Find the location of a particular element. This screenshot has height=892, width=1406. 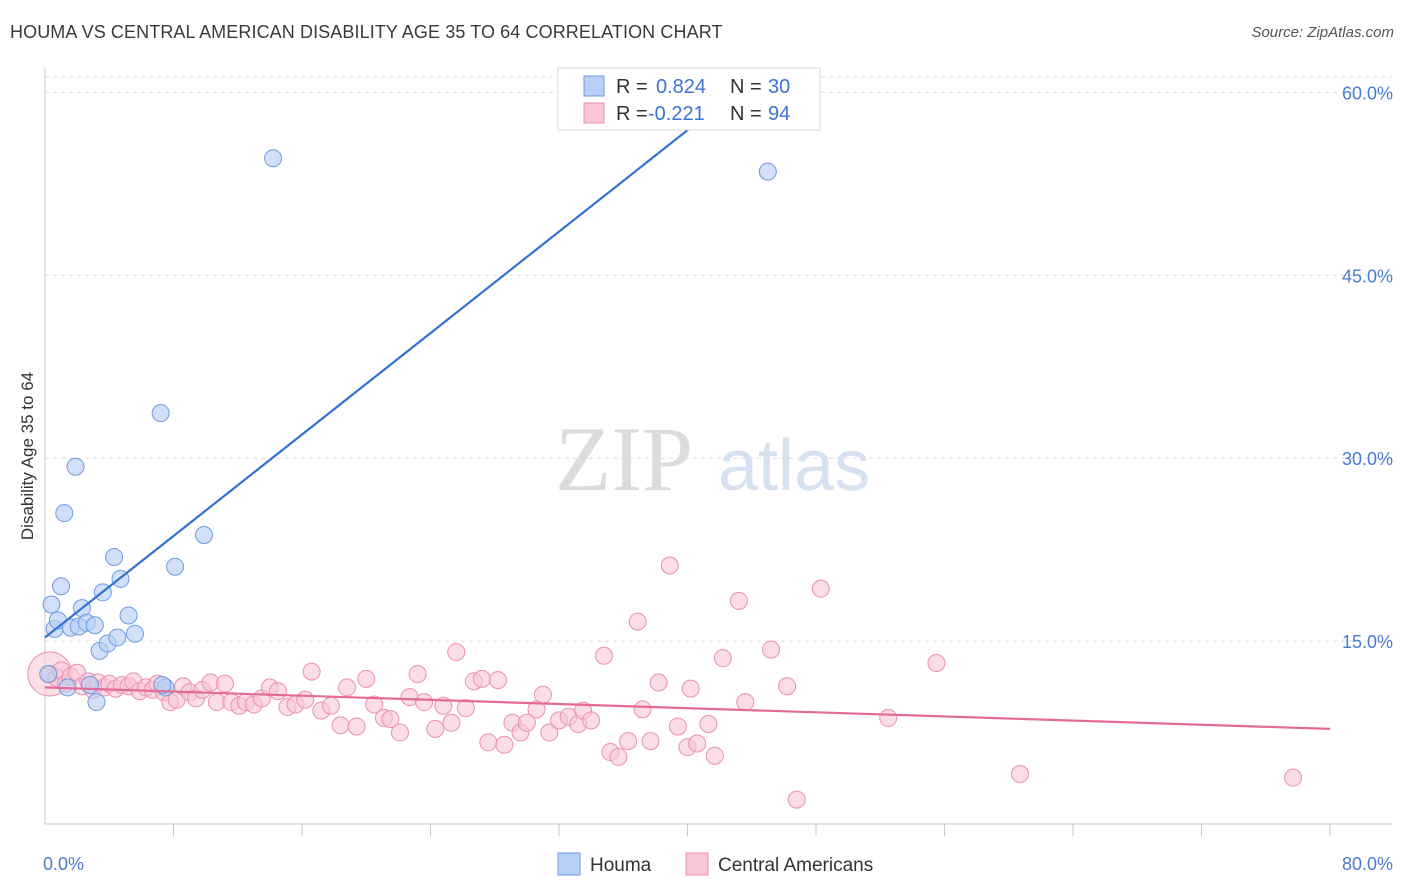

legend-houma-n-value: 30 is located at coordinates (779, 87).